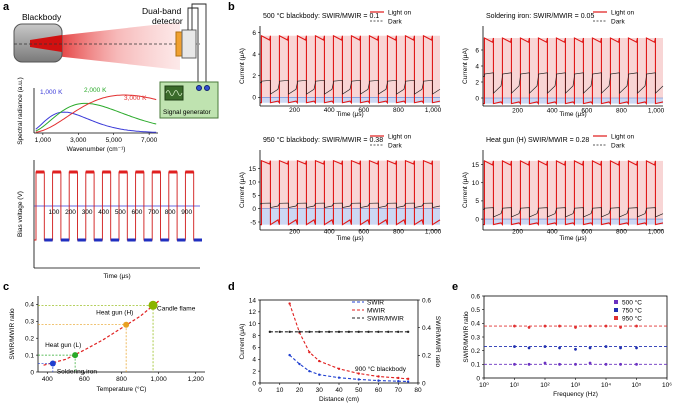 This screenshot has height=407, width=685. What do you see at coordinates (20, 111) in the screenshot?
I see `spectrum-ylabel: Spectral radiance (a.u.)` at bounding box center [20, 111].